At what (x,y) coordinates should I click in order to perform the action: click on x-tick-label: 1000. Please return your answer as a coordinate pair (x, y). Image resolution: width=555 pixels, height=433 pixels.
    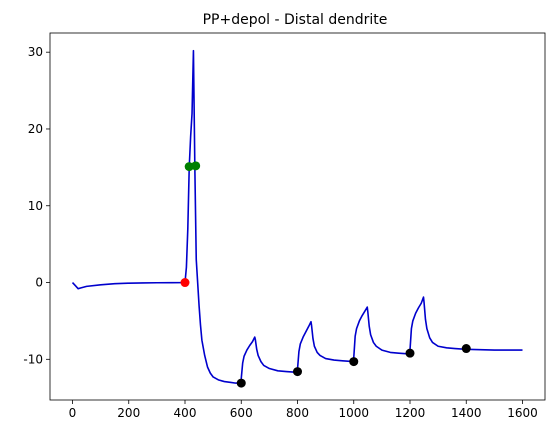
    Looking at the image, I should click on (353, 413).